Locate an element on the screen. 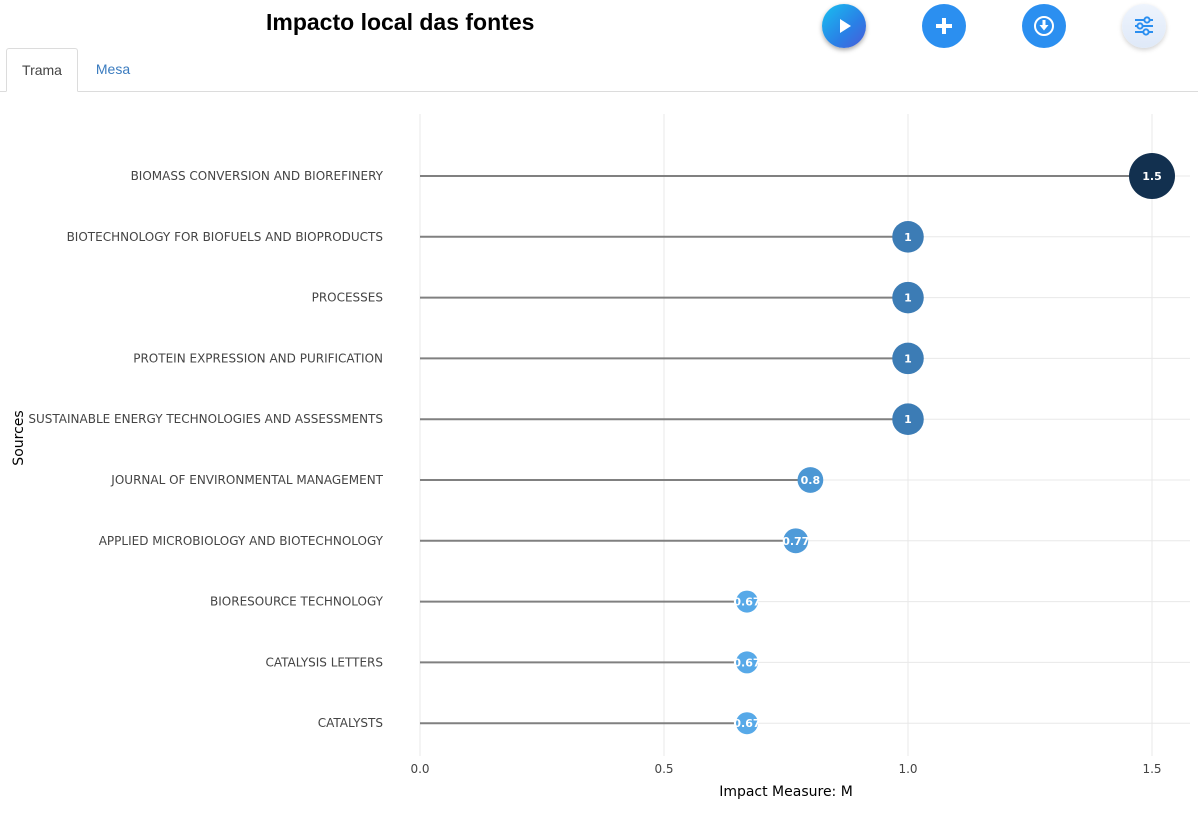  x-tick-label: 0.0 is located at coordinates (419, 769).